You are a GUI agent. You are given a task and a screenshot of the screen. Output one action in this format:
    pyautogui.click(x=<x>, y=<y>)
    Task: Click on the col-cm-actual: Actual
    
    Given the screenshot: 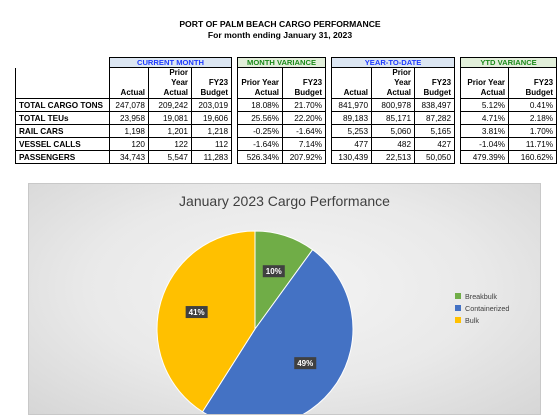 What is the action you would take?
    pyautogui.click(x=129, y=83)
    